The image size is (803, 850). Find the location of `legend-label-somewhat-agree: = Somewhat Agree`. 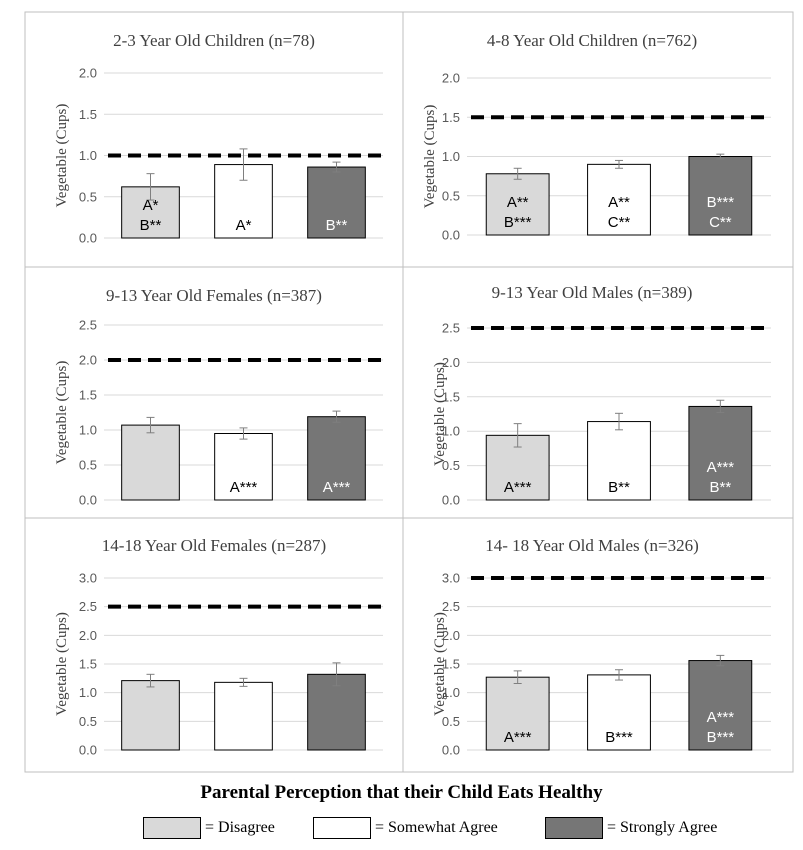

legend-label-somewhat-agree: = Somewhat Agree is located at coordinates (436, 827).